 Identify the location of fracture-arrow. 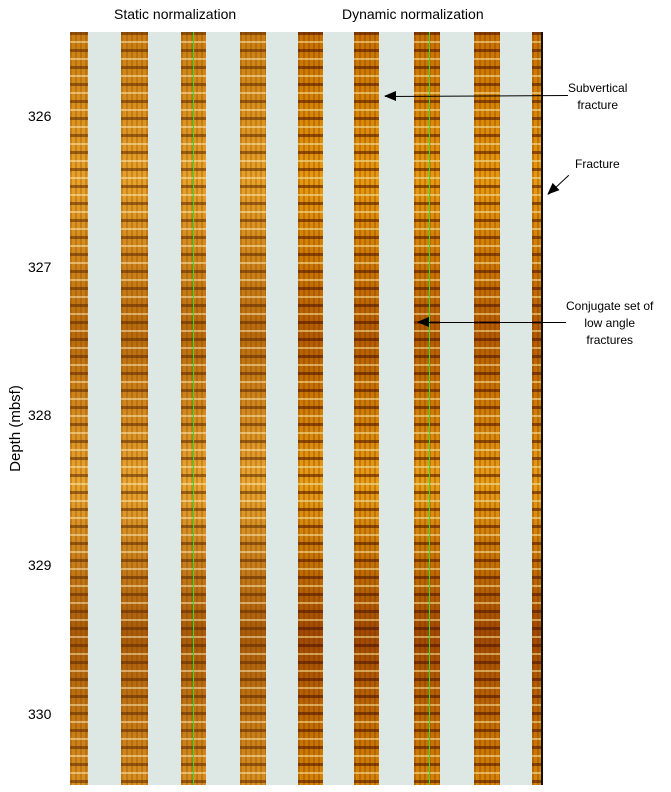
(559, 184).